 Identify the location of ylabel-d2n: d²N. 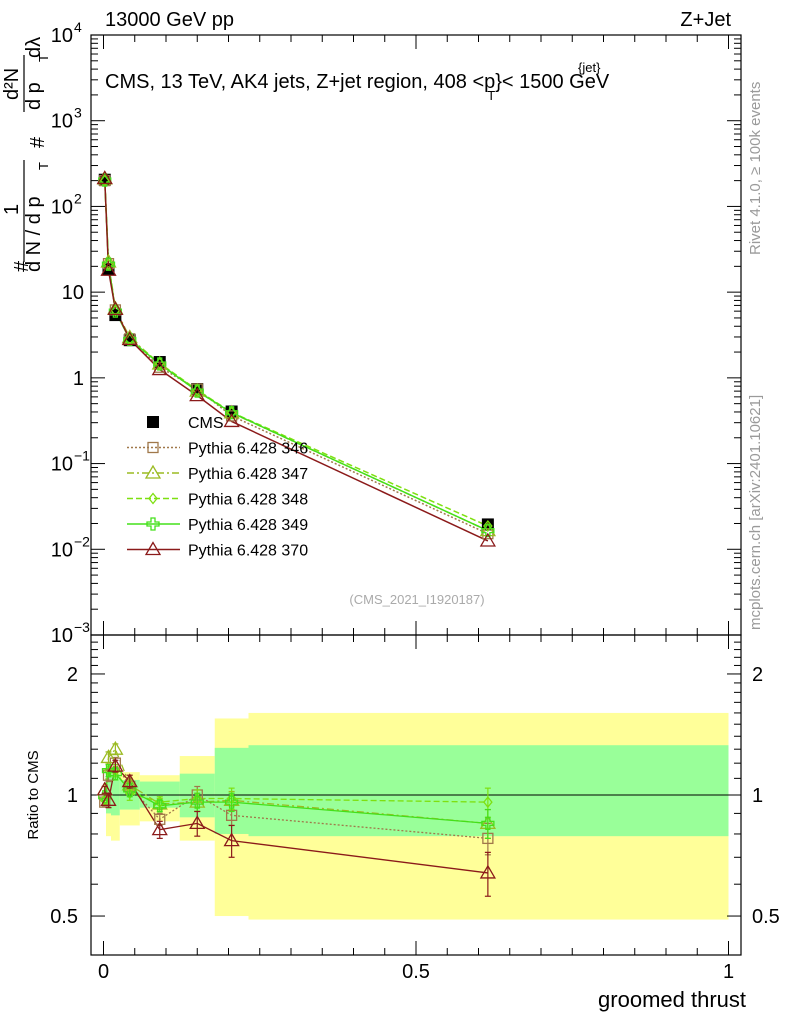
(12, 84).